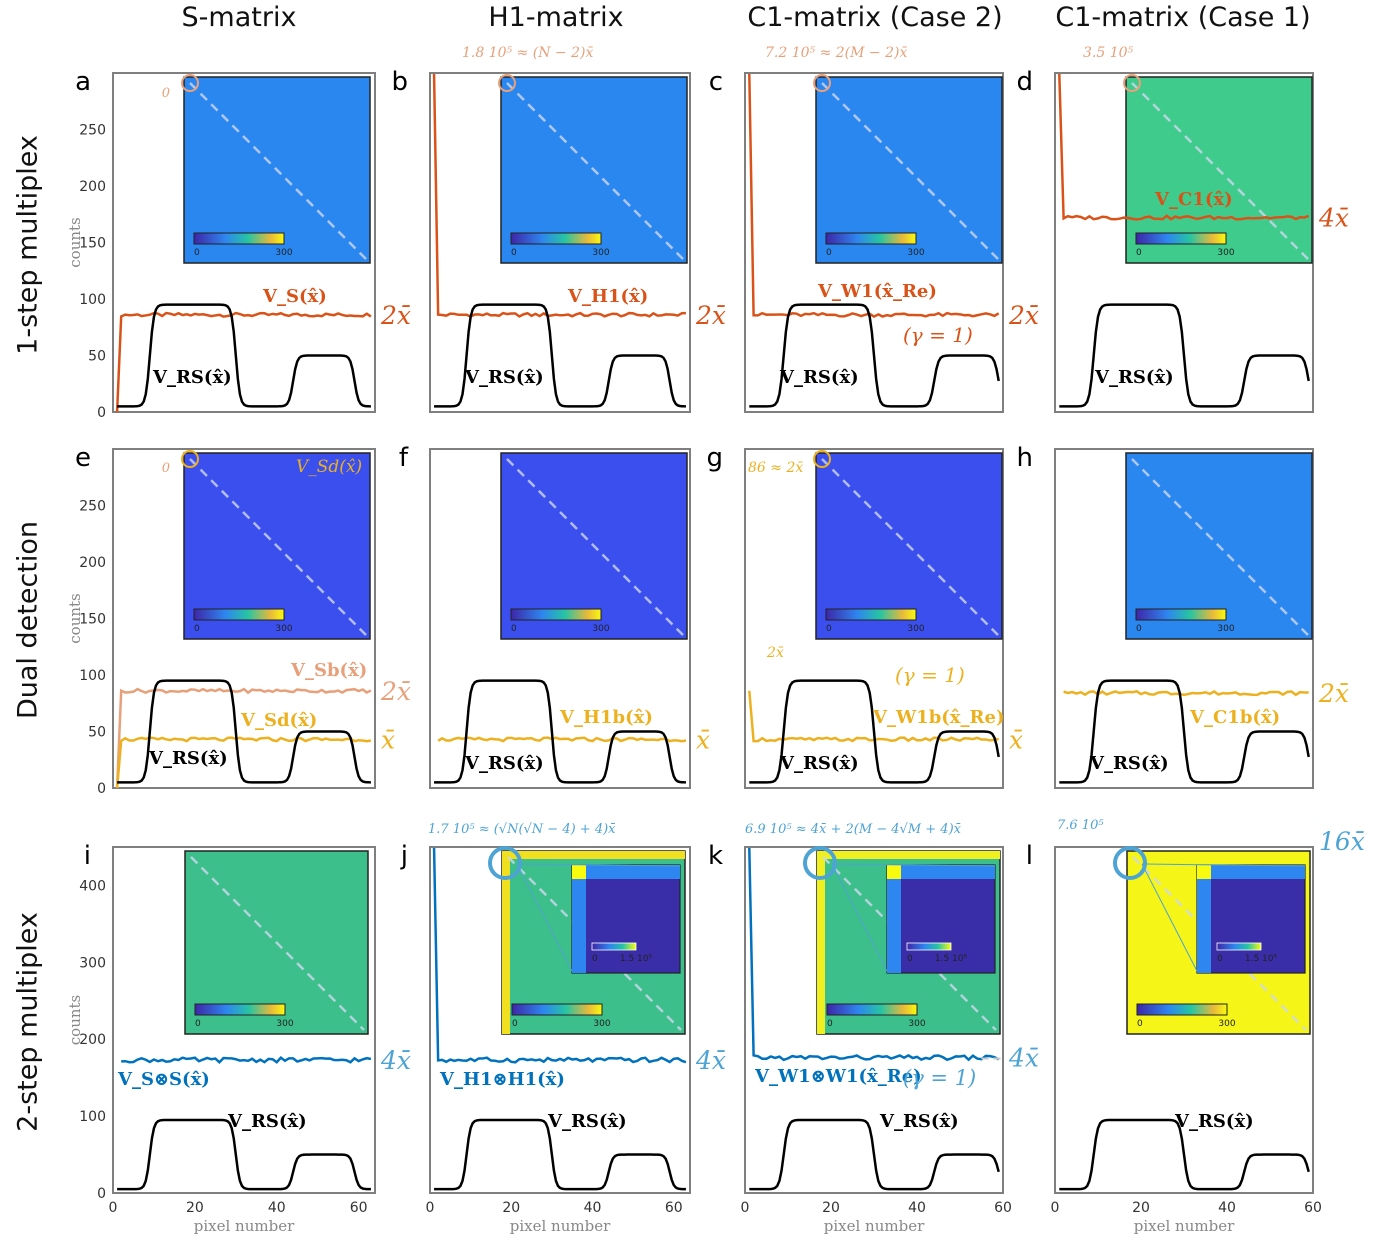  What do you see at coordinates (92, 963) in the screenshot?
I see `y-tick-label: 300` at bounding box center [92, 963].